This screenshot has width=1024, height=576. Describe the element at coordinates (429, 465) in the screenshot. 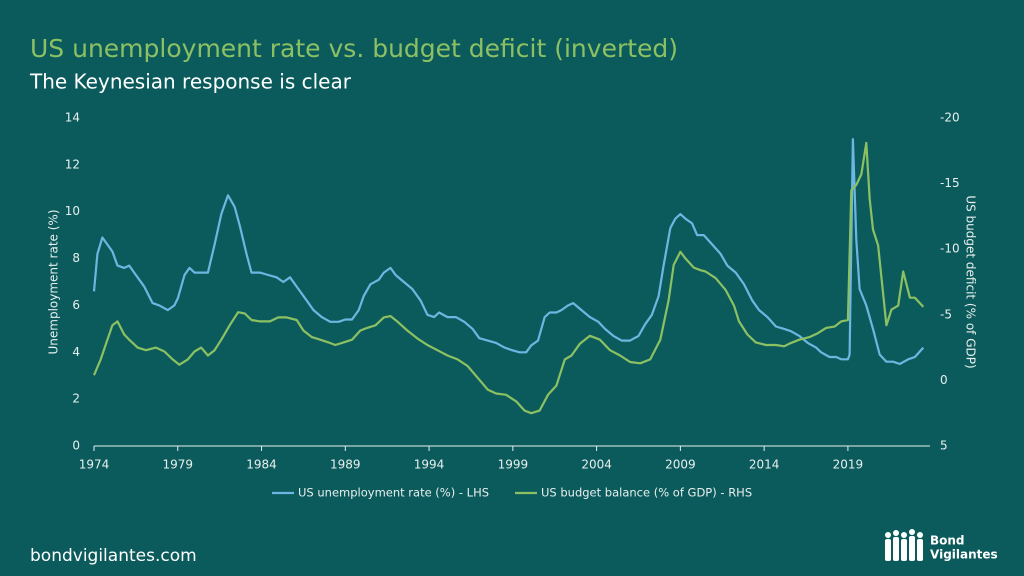

I see `x-tick-label: 1994` at that location.